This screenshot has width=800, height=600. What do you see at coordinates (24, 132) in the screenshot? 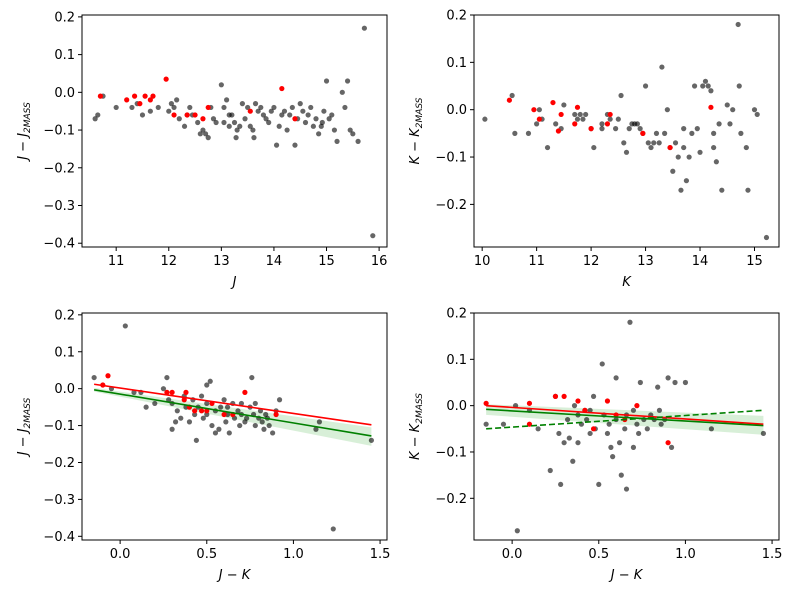
I see `y-axis-label: J − J2MASS` at bounding box center [24, 132].